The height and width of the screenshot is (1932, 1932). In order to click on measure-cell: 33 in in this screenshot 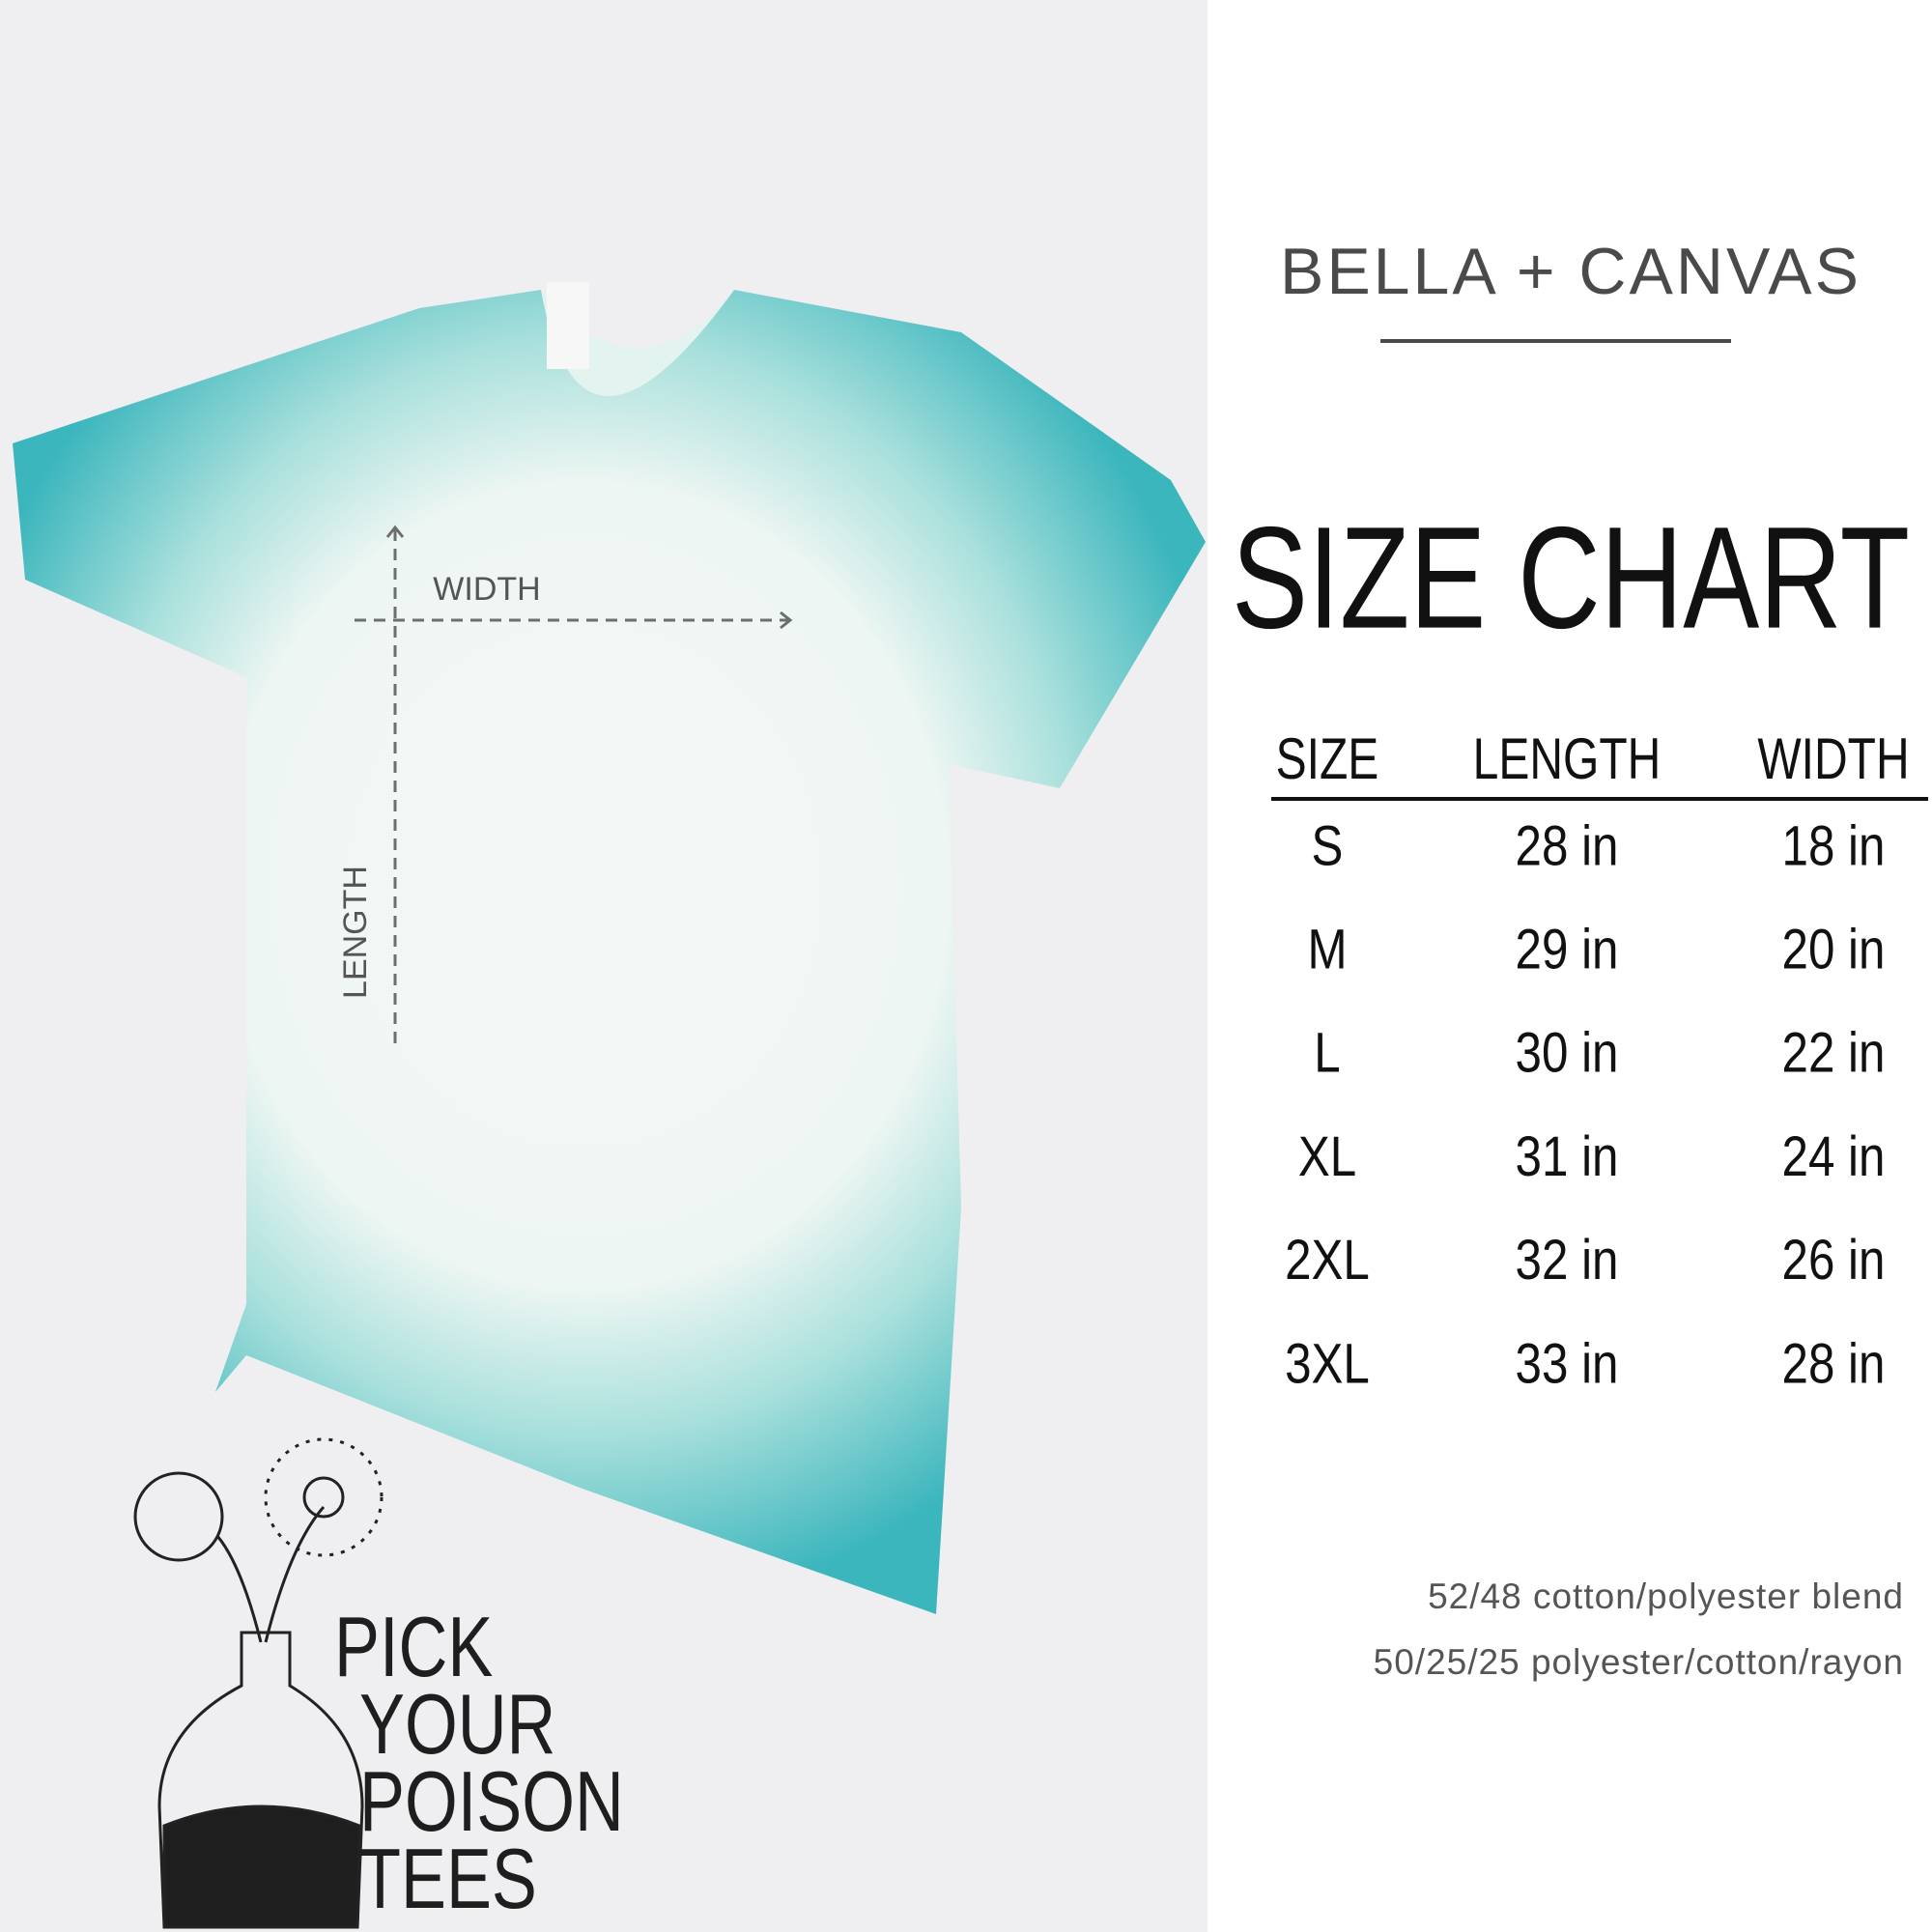, I will do `click(1567, 1364)`.